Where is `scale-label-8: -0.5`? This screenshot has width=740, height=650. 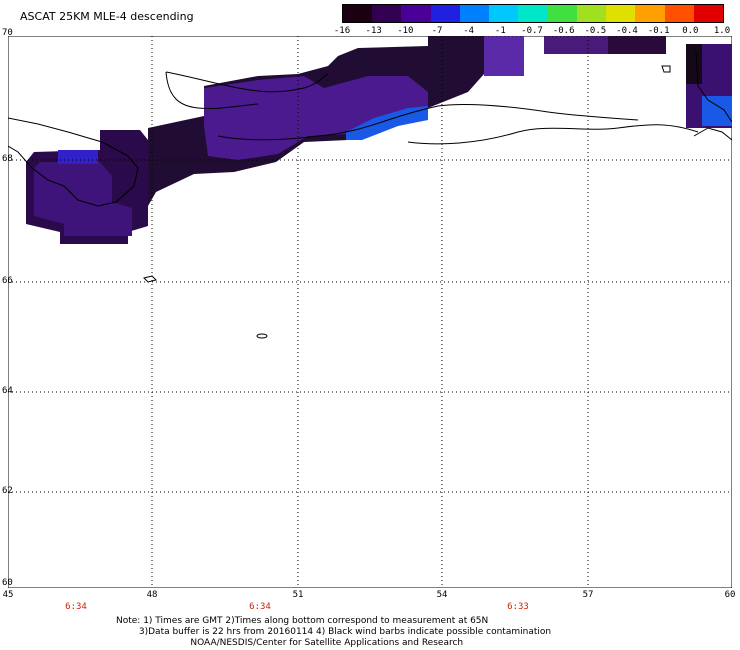 scale-label-8: -0.5 is located at coordinates (595, 31).